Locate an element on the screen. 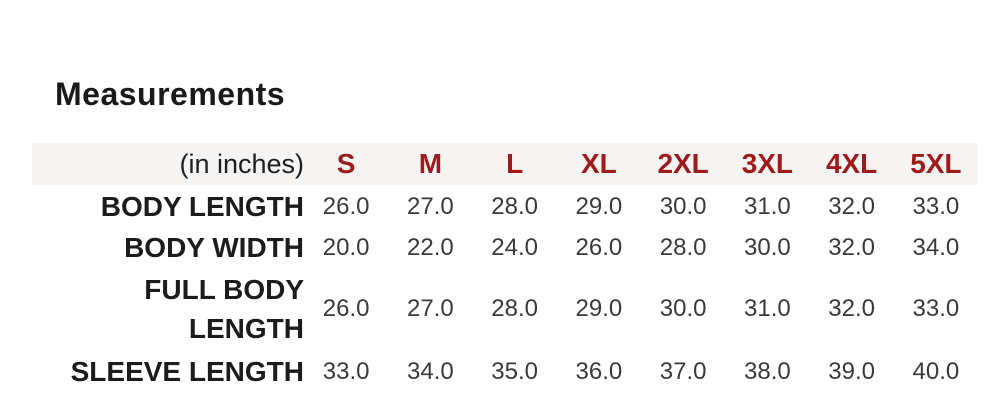  row-label: BODY WIDTH is located at coordinates (214, 248).